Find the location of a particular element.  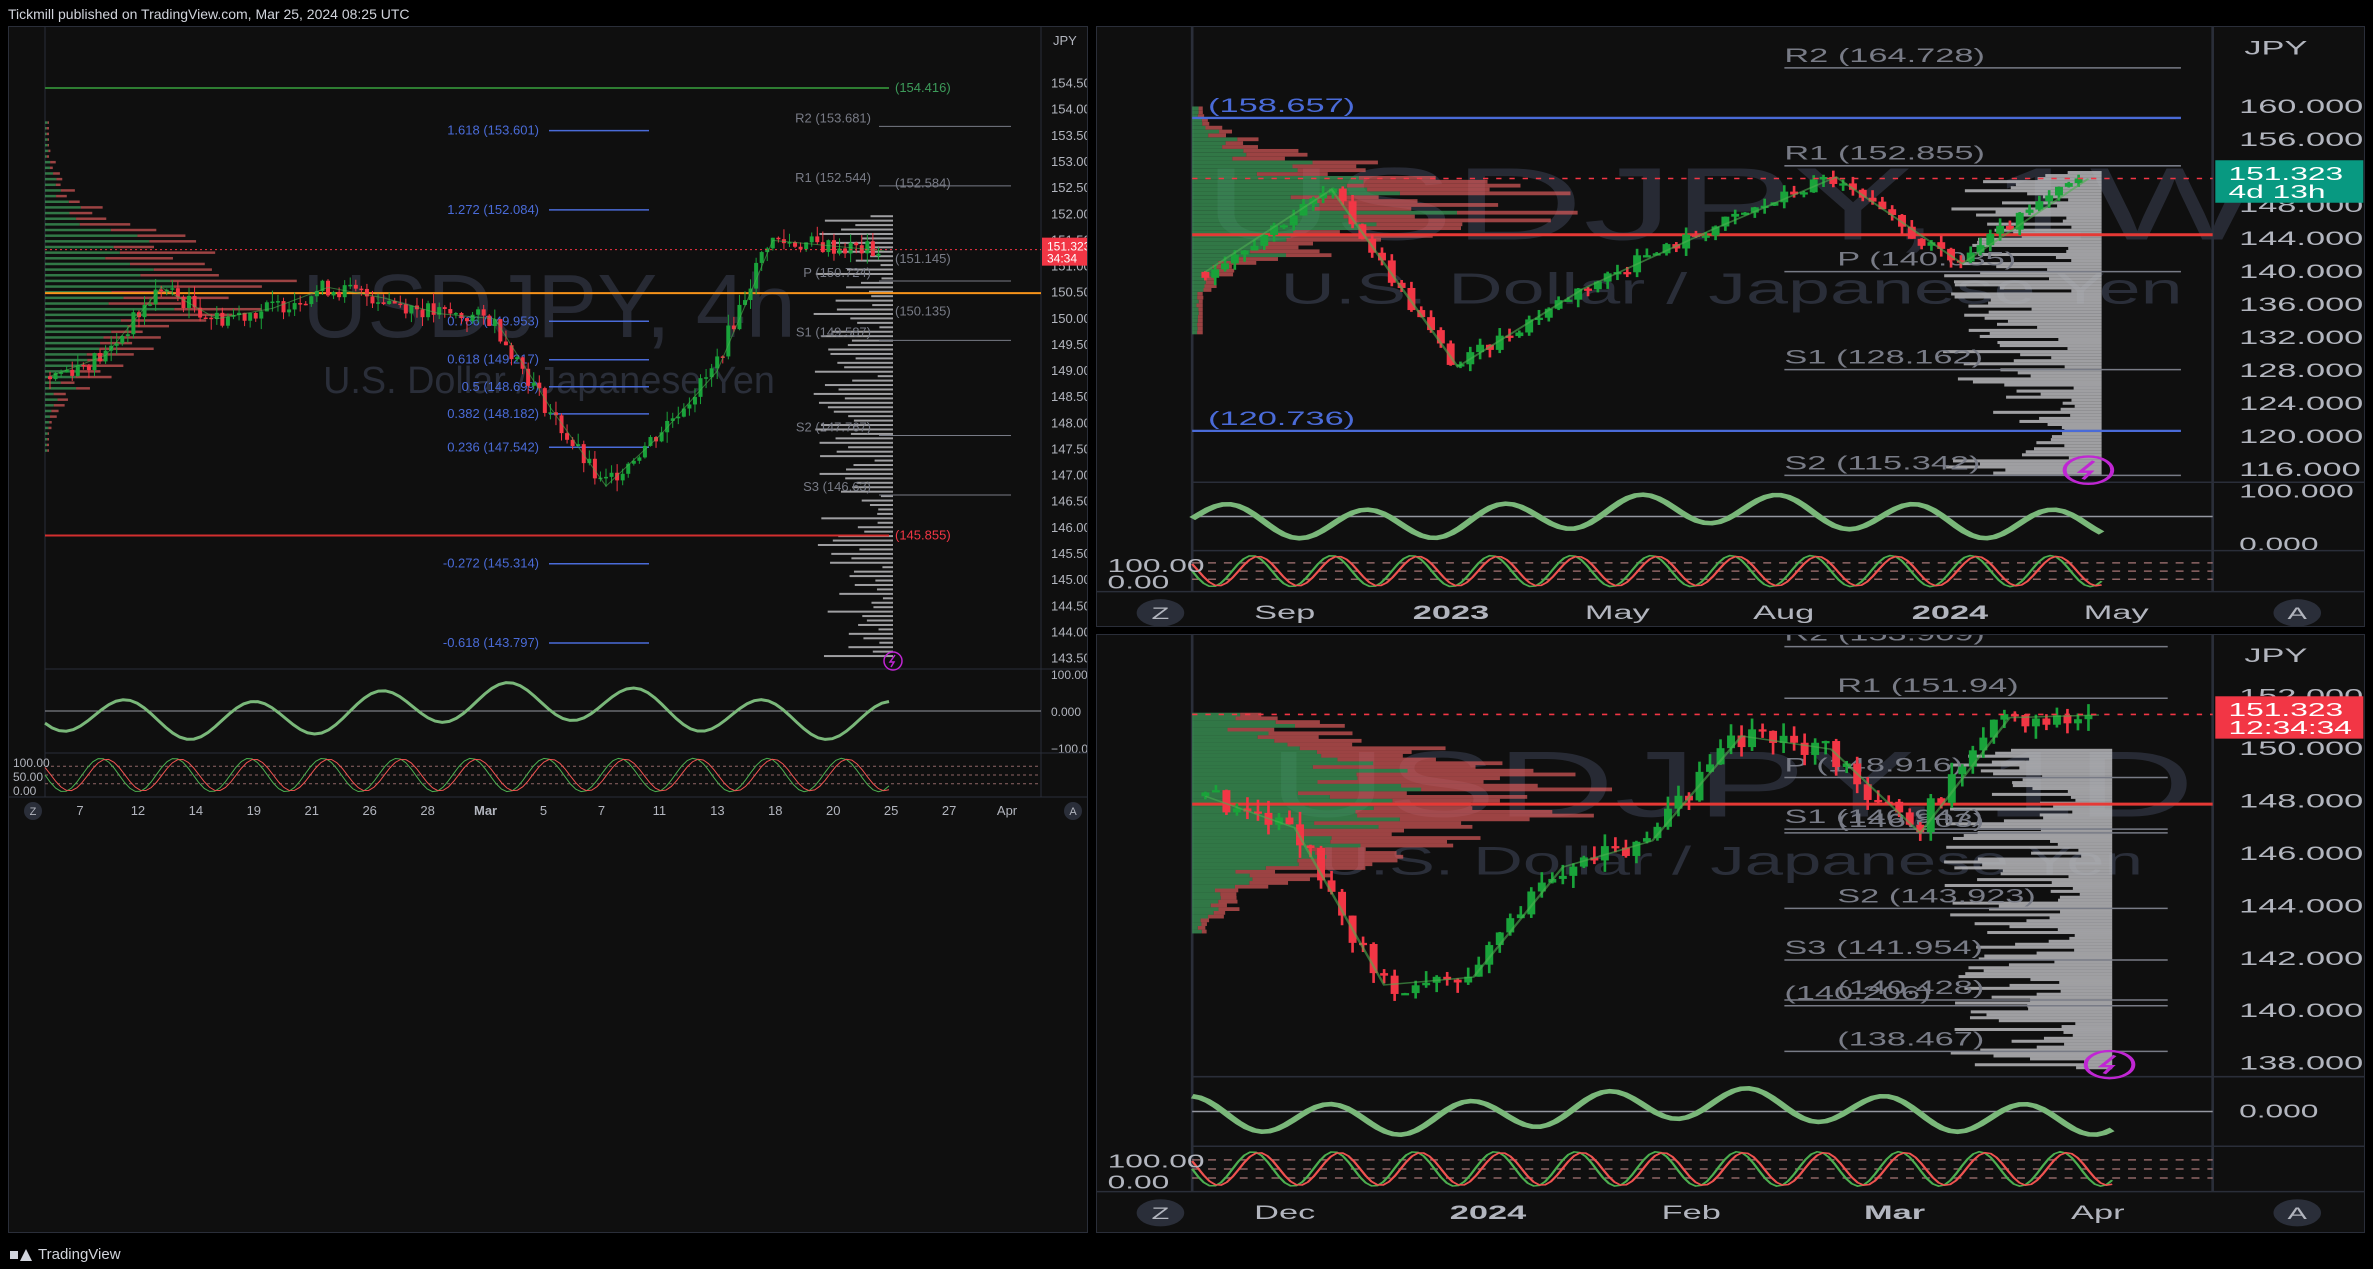

time-tick-label: 25 is located at coordinates (891, 810).